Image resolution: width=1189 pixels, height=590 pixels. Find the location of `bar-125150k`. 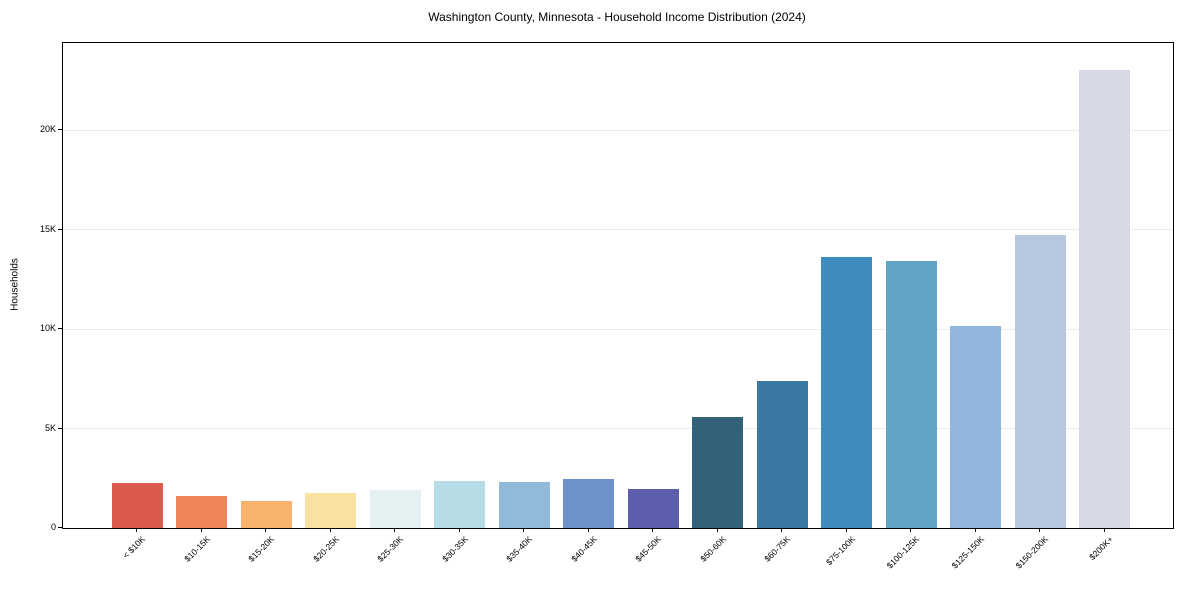

bar-125150k is located at coordinates (975, 427).